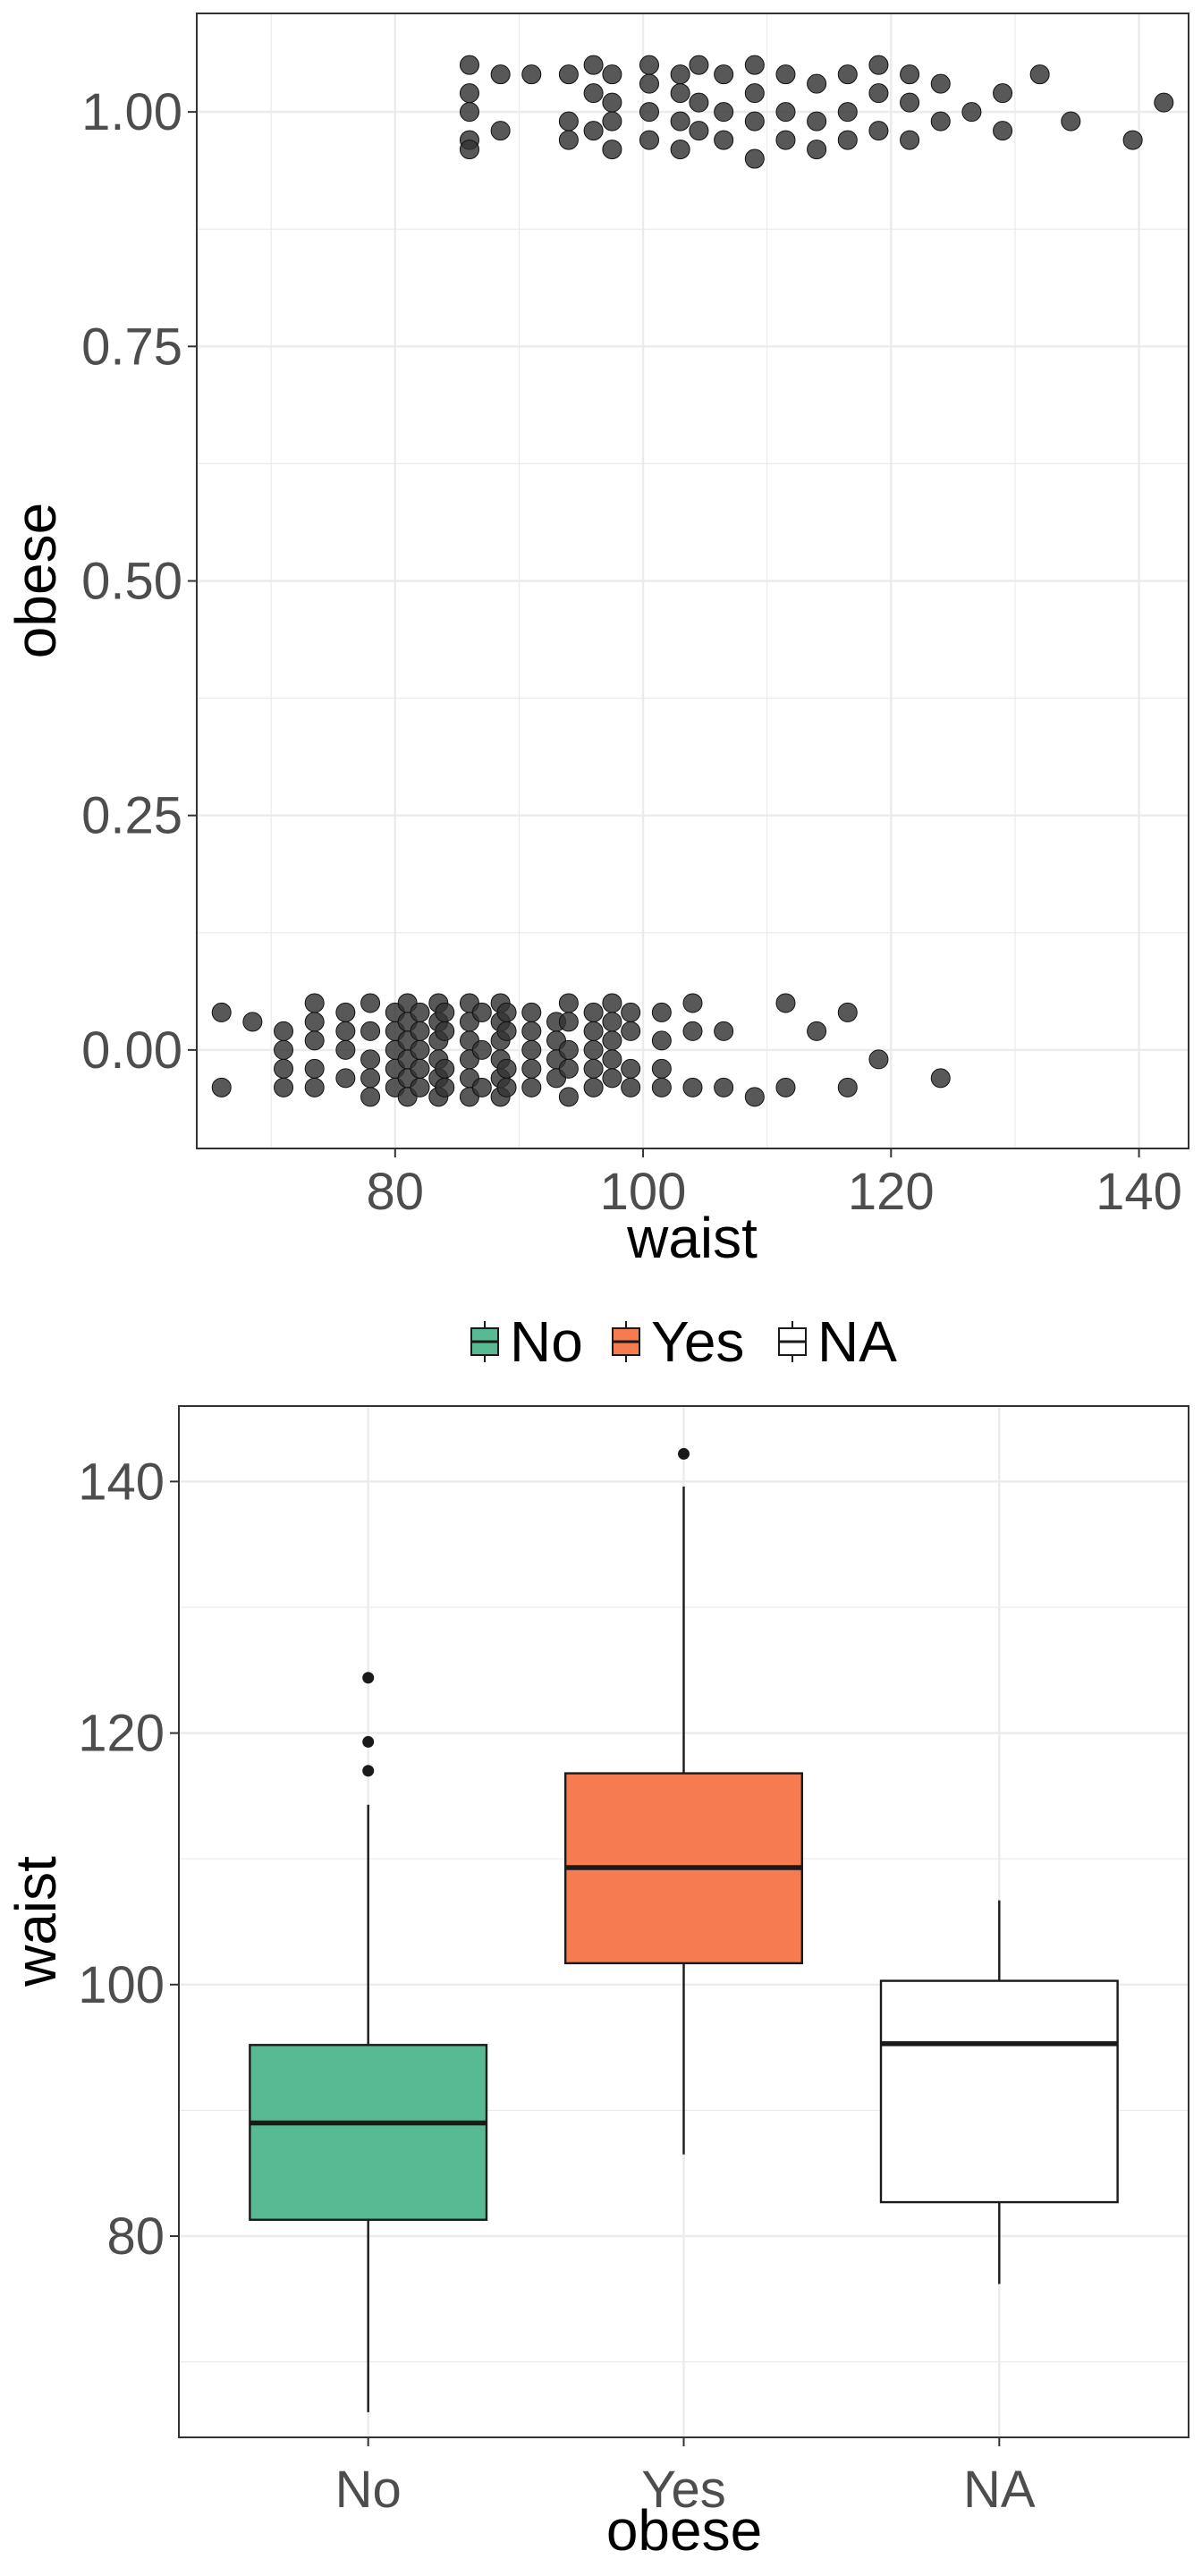 The height and width of the screenshot is (2576, 1202). I want to click on boxplot-x-tick-label: NA, so click(999, 2490).